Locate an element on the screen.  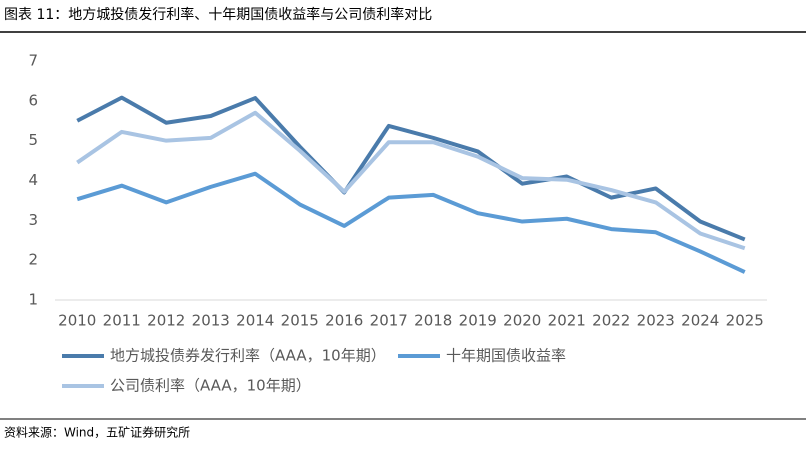
legend-label: 十年期国债收益率 is located at coordinates (506, 356).